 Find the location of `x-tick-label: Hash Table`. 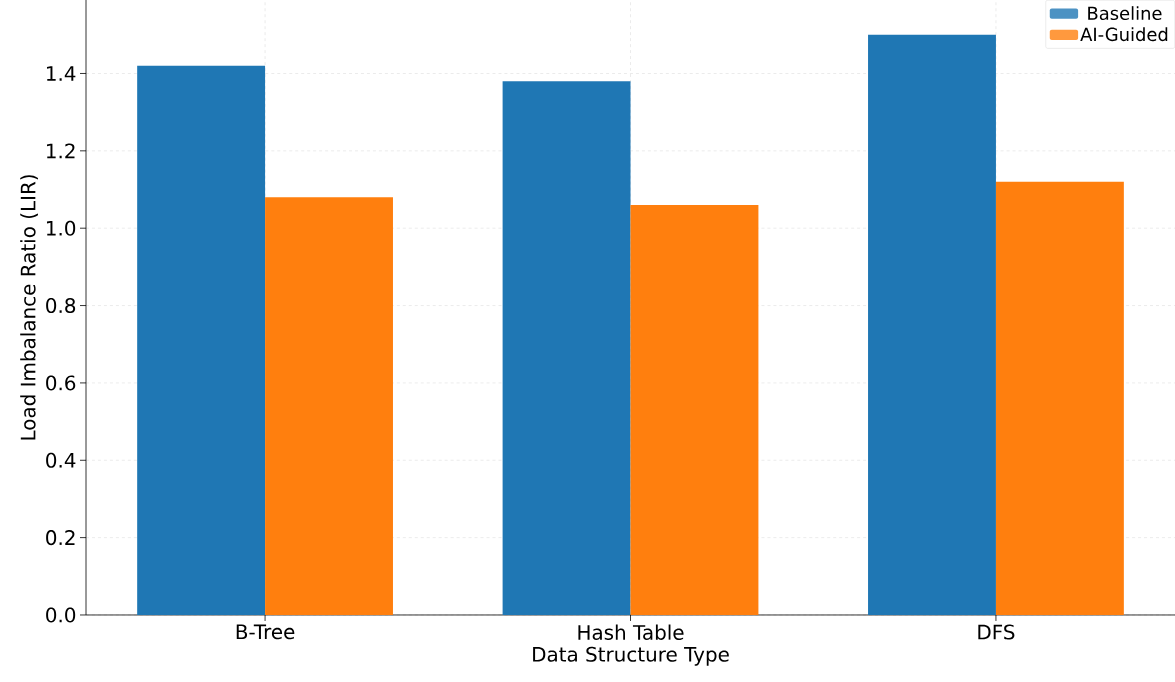

x-tick-label: Hash Table is located at coordinates (631, 632).